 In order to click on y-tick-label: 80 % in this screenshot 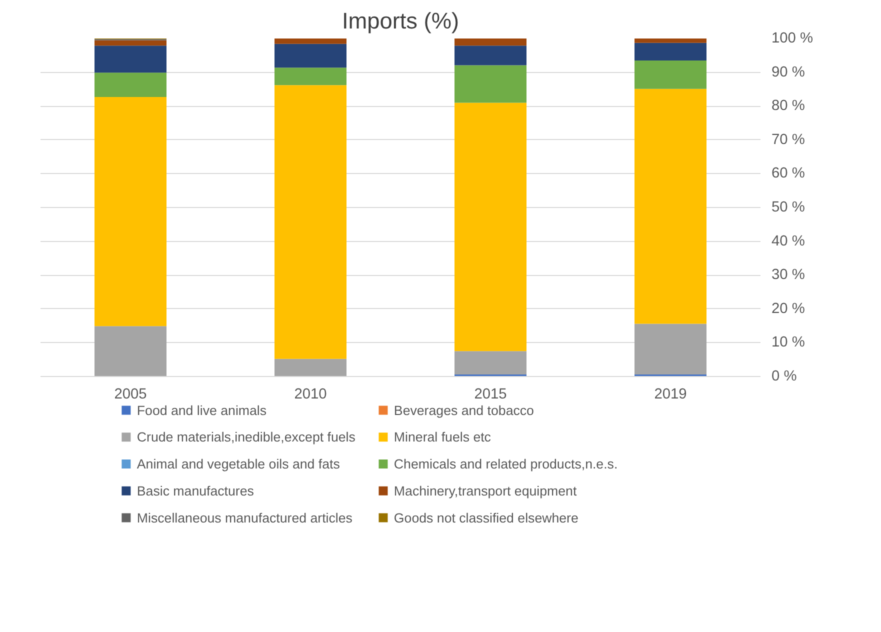, I will do `click(788, 106)`.